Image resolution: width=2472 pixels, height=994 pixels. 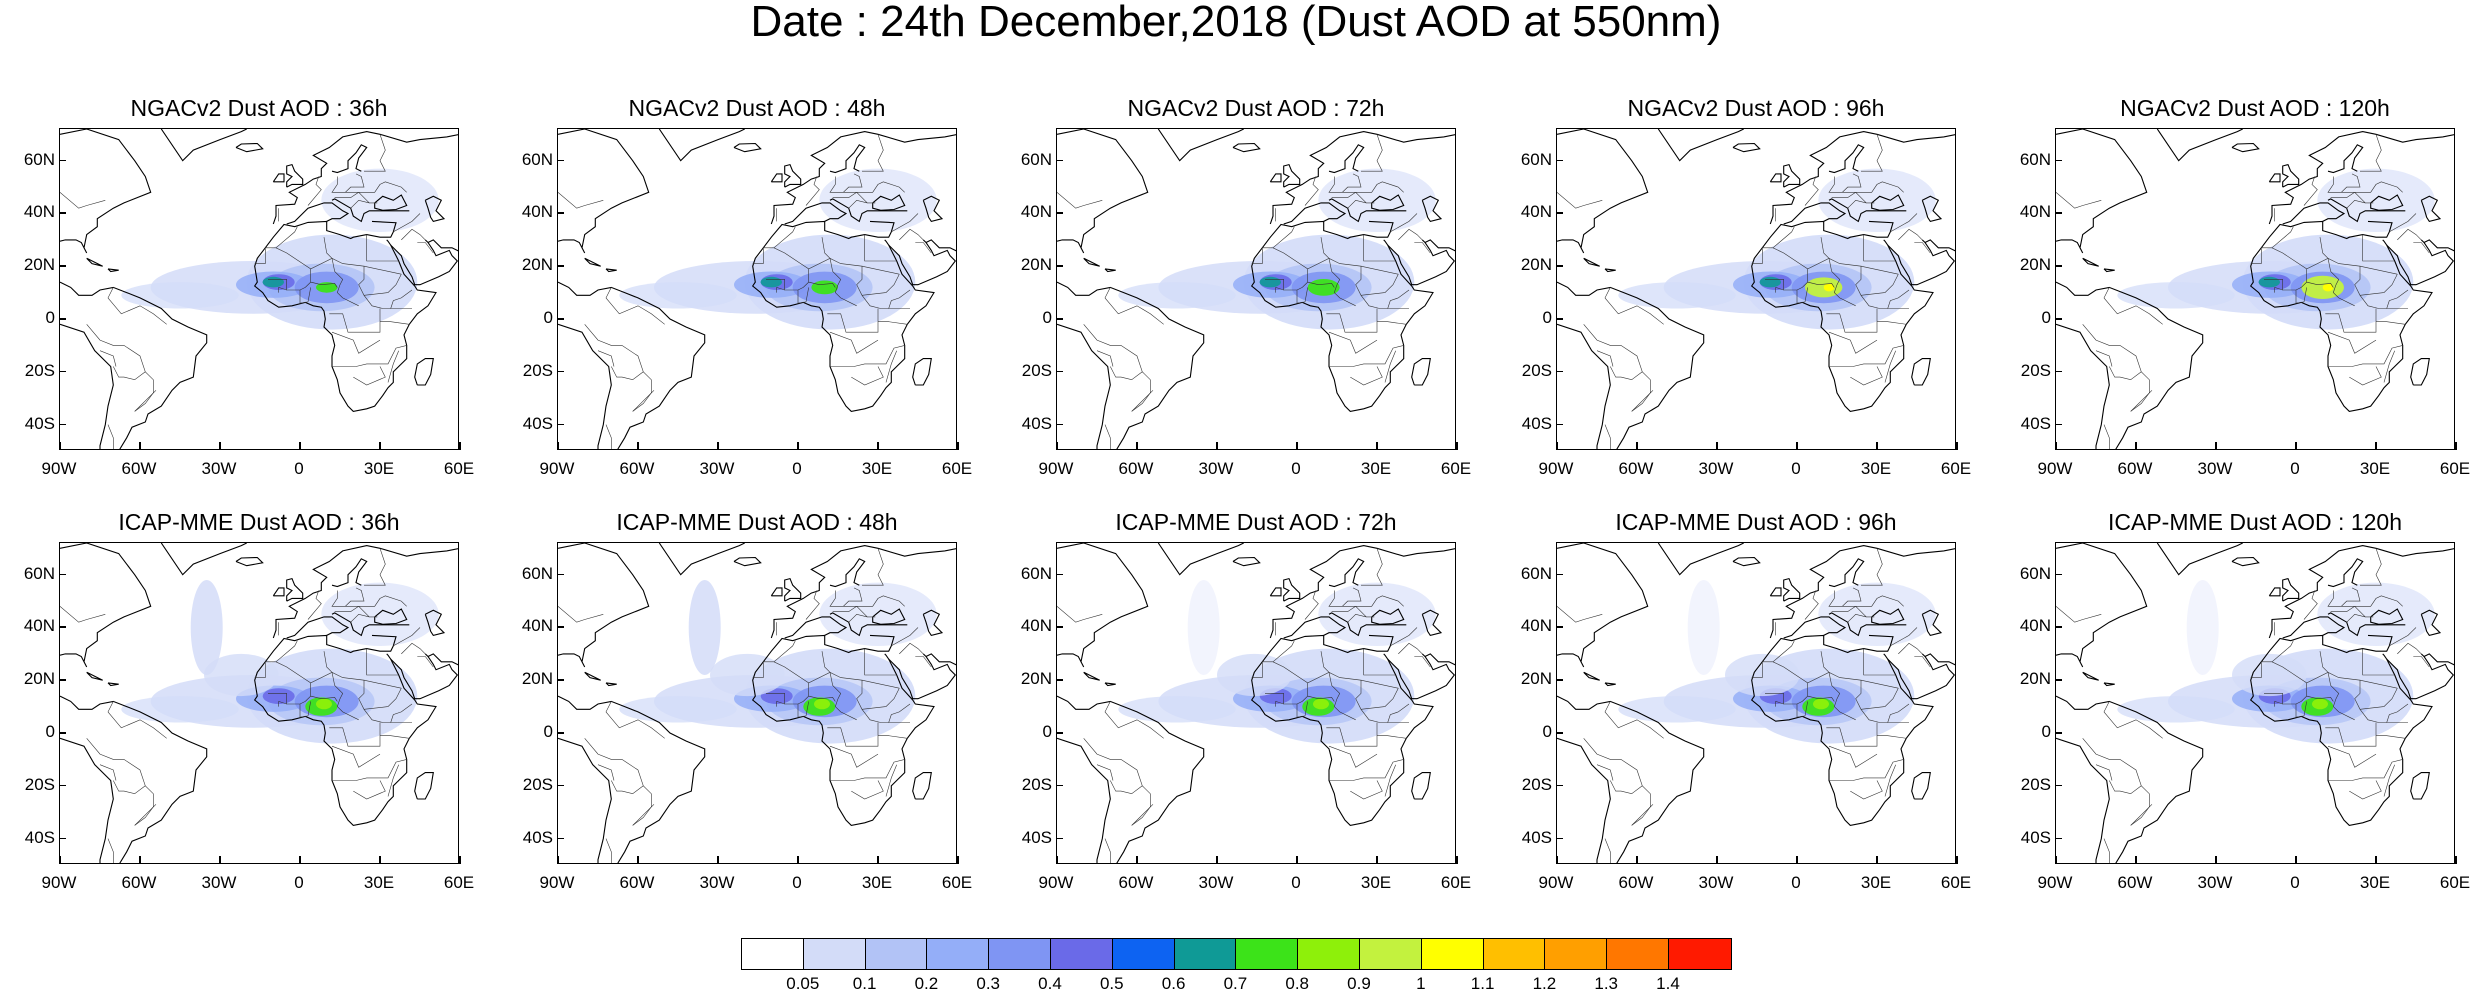 What do you see at coordinates (1482, 983) in the screenshot?
I see `colorbar-label: 1.1` at bounding box center [1482, 983].